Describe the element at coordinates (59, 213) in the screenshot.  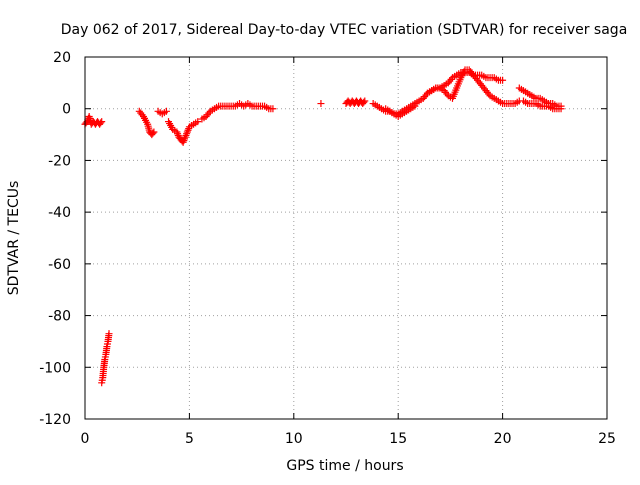
I see `y-tick-label: -40` at that location.